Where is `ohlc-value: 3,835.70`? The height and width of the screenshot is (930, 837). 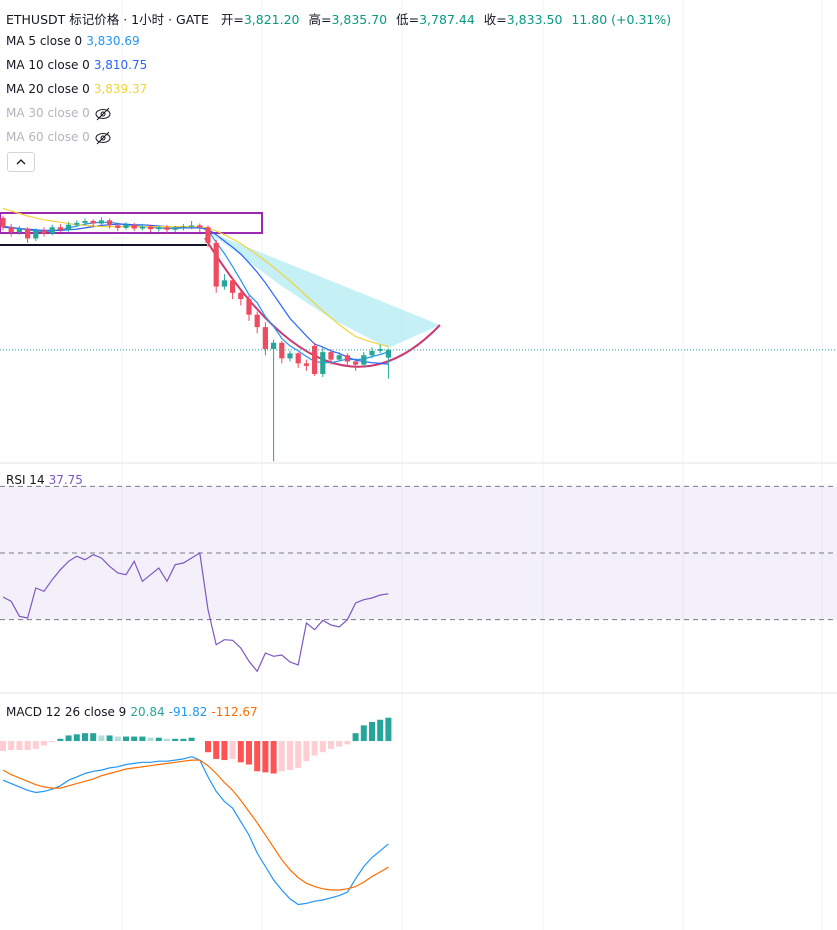
ohlc-value: 3,835.70 is located at coordinates (359, 19).